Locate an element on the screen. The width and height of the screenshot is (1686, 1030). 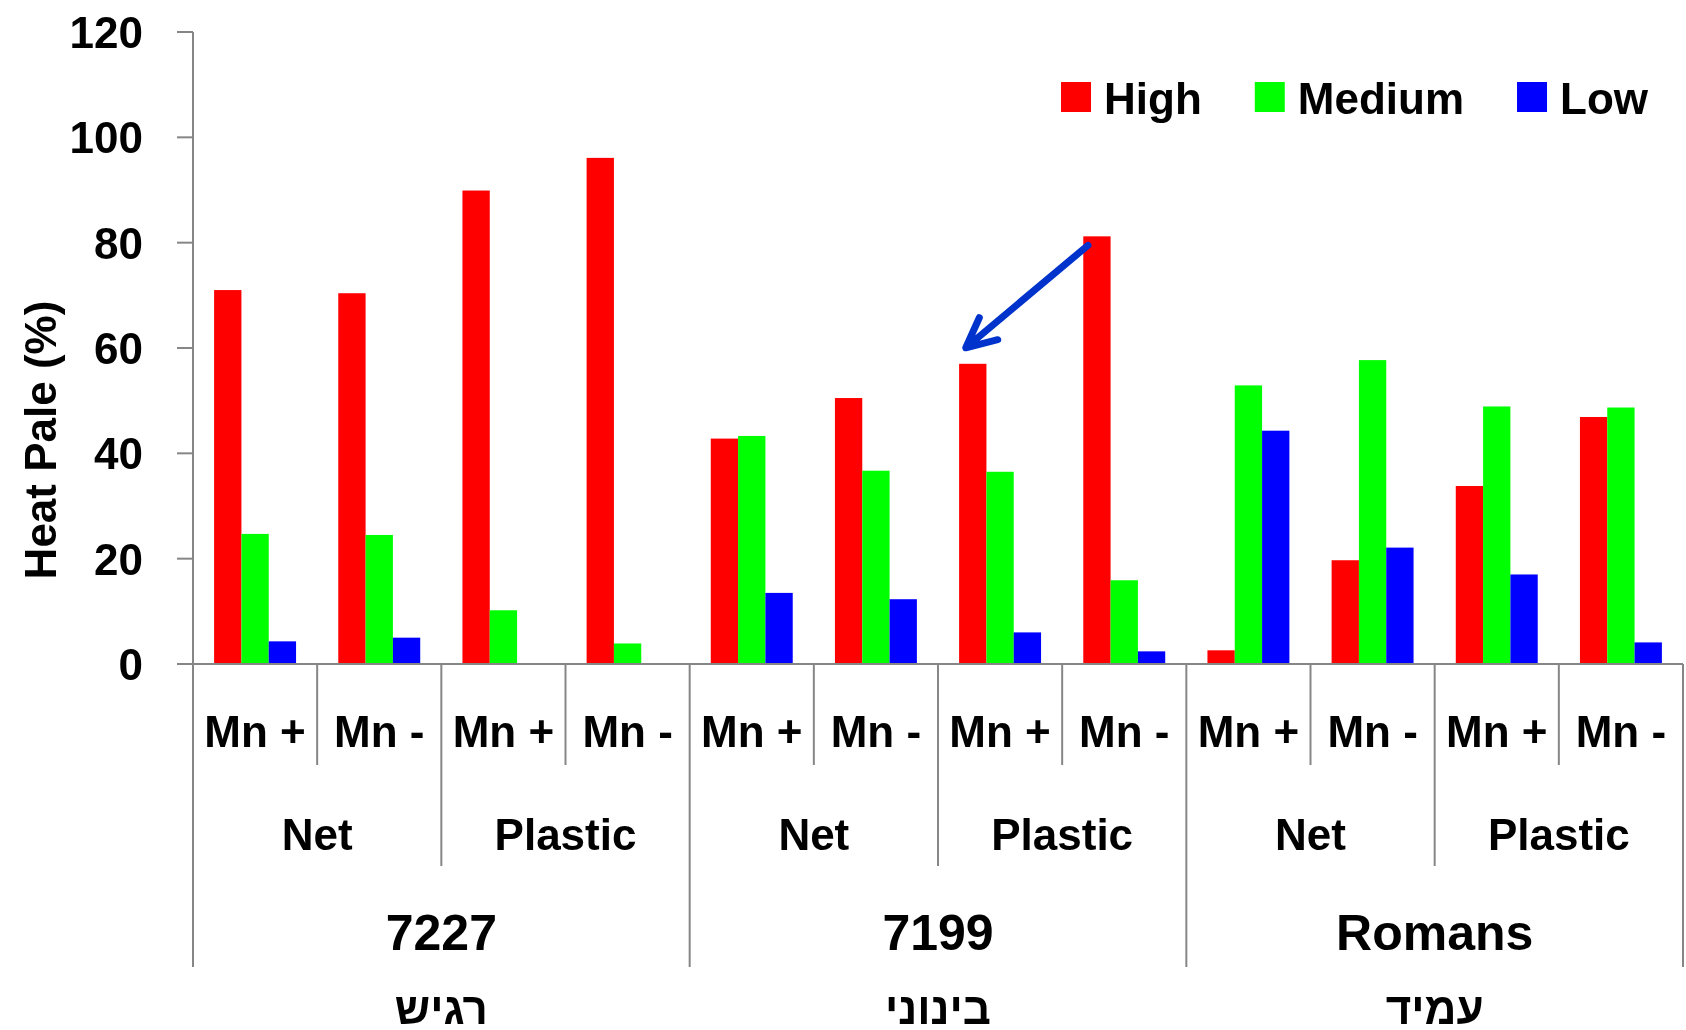
y-tick-label: 120 is located at coordinates (106, 32).